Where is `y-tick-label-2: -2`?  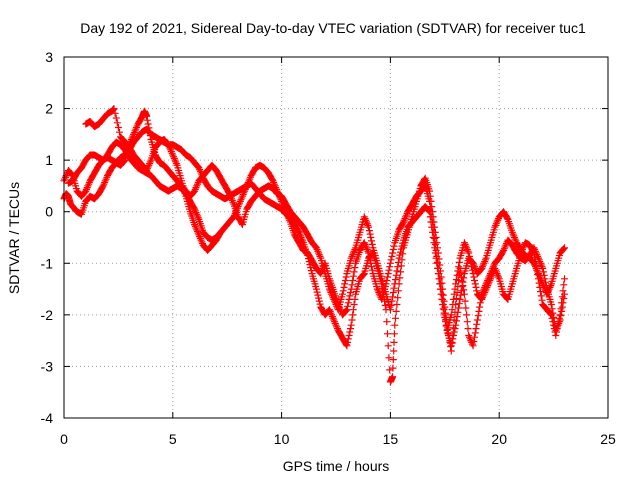
y-tick-label-2: -2 is located at coordinates (47, 315).